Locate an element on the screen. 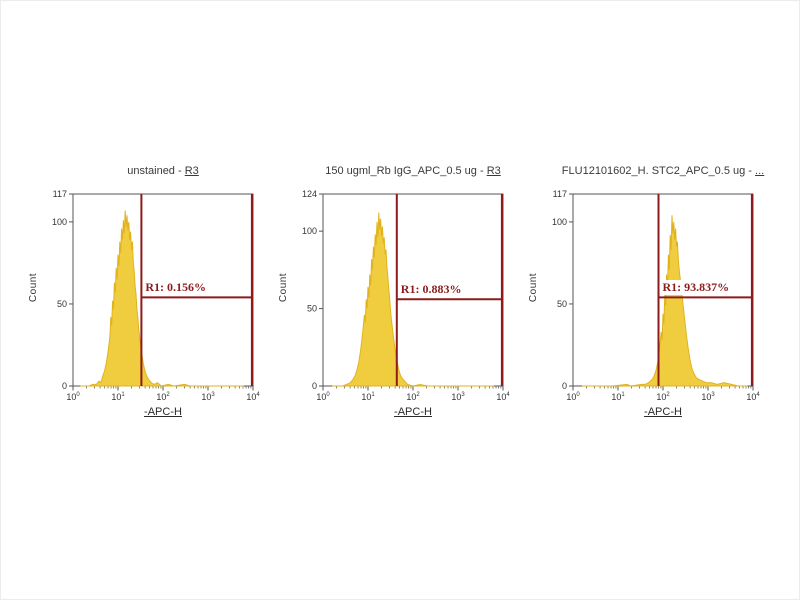 The image size is (800, 600). histogram-plot: 100 101 102 103 104 0 50 100 124 is located at coordinates (406, 295).